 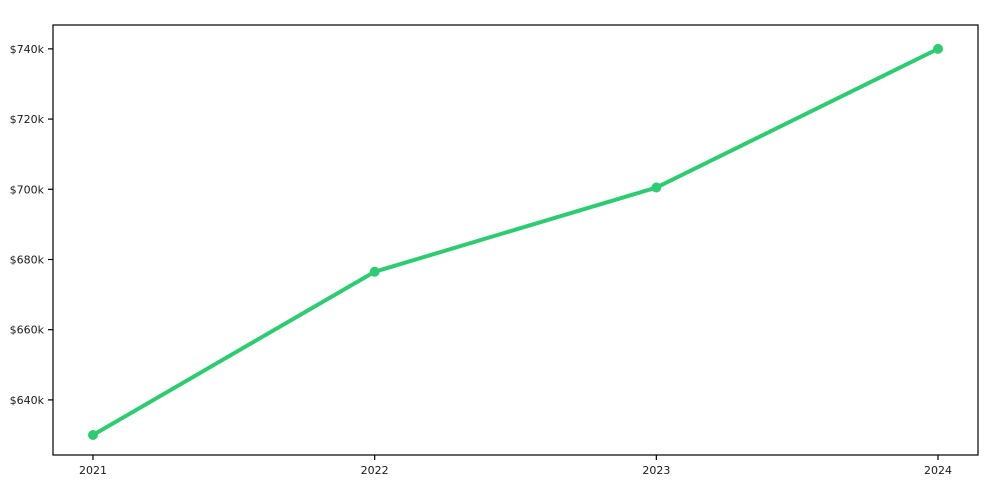 What do you see at coordinates (27, 189) in the screenshot?
I see `y-tick-label: $700k` at bounding box center [27, 189].